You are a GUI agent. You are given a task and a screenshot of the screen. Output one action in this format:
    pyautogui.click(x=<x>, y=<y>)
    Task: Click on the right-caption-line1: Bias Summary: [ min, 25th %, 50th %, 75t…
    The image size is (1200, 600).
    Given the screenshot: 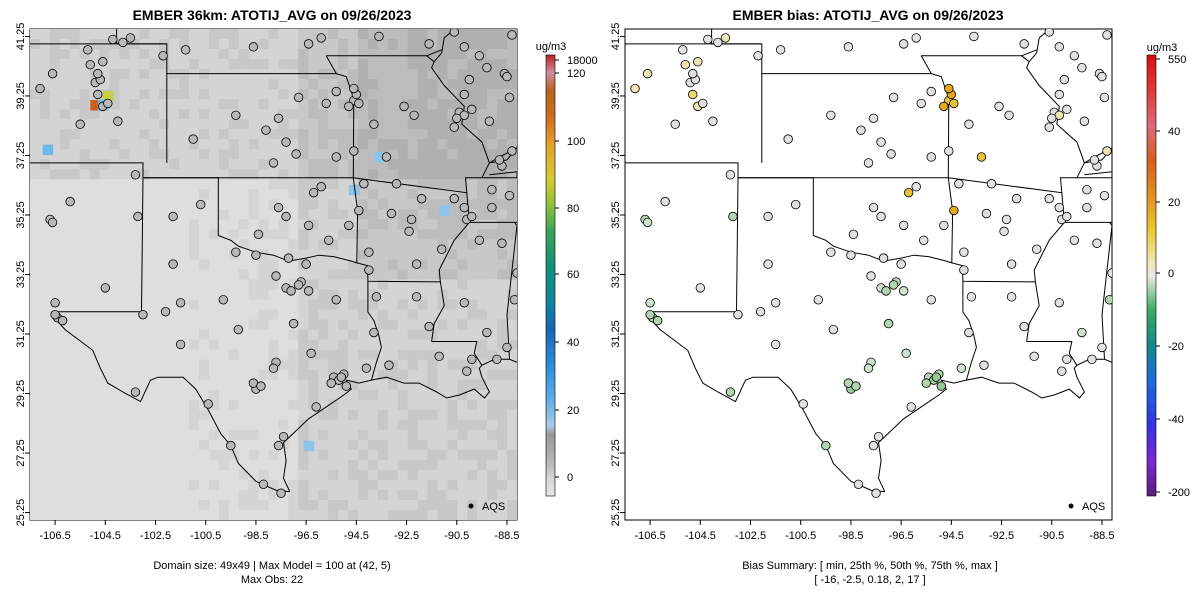 What is the action you would take?
    pyautogui.click(x=870, y=566)
    